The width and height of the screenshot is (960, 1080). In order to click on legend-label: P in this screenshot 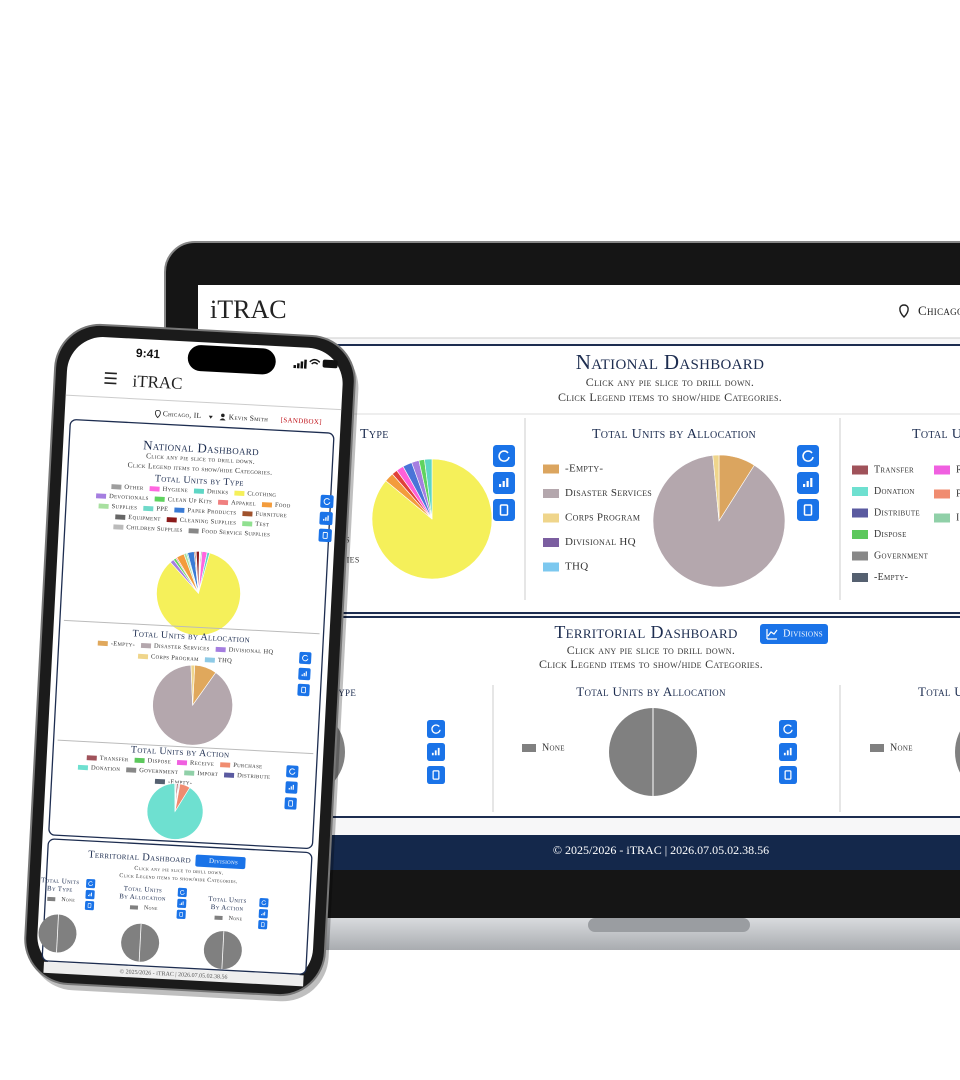, I will do `click(958, 493)`.